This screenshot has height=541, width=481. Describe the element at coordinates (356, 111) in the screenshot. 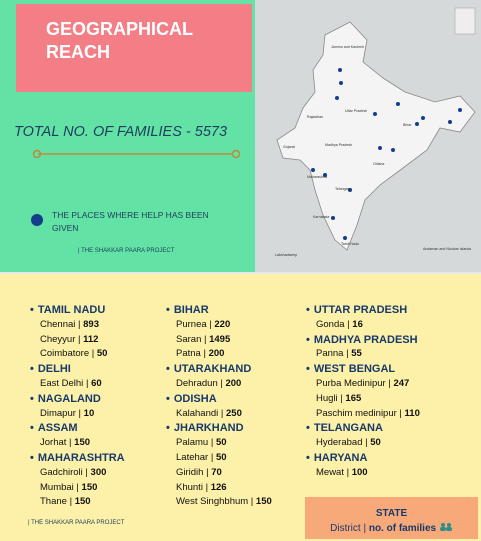

I see `map-label: Uttar Pradesh` at that location.